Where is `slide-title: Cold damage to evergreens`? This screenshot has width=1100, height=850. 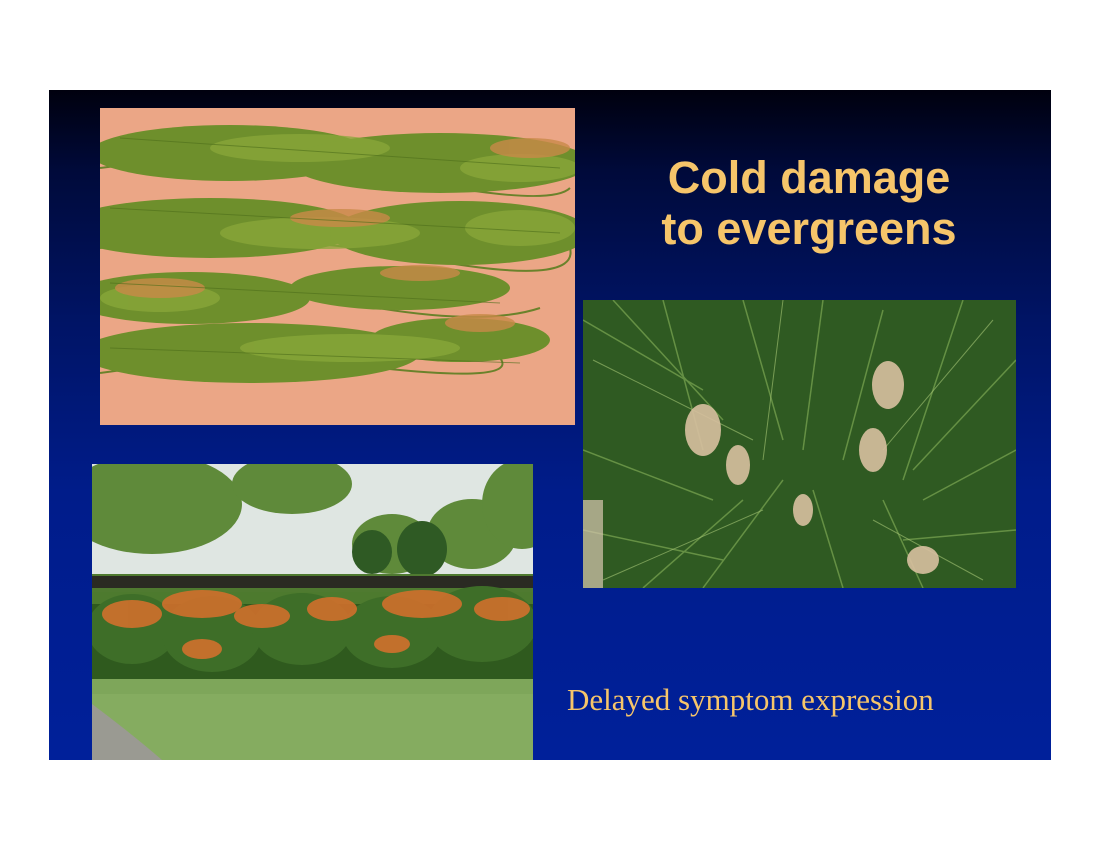
slide-title: Cold damage to evergreens is located at coordinates (809, 203).